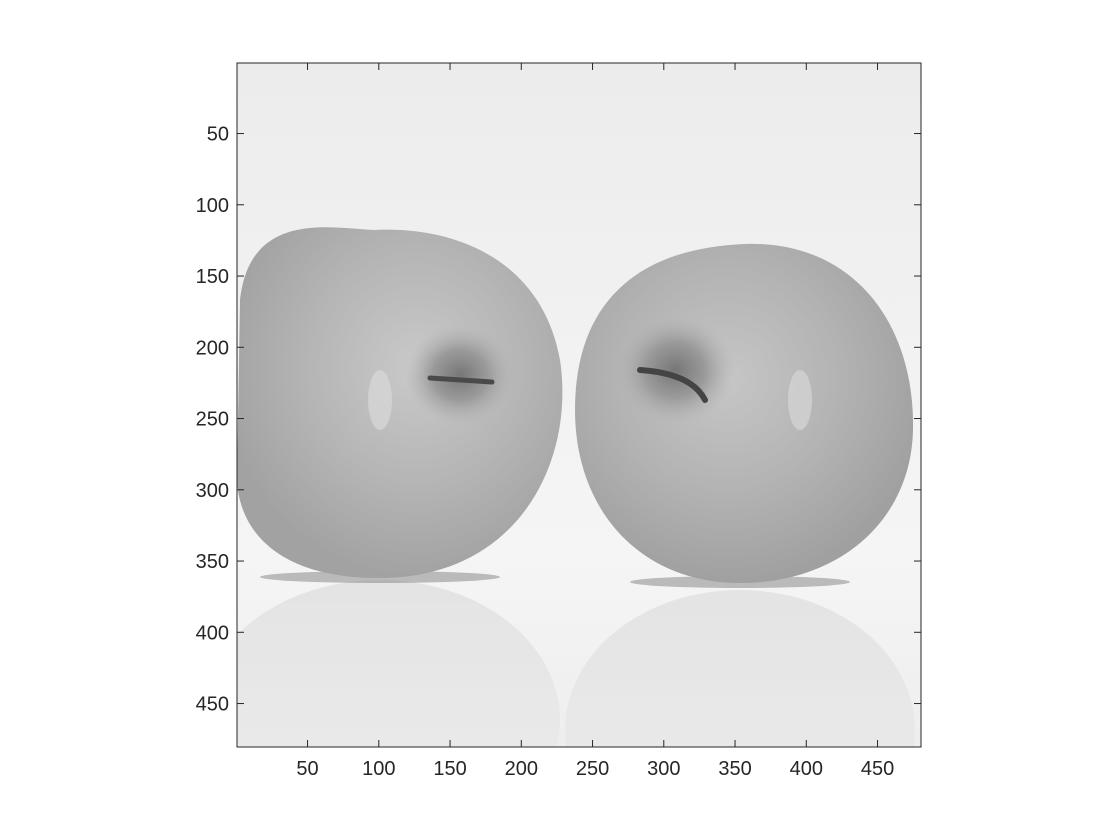  Describe the element at coordinates (449, 769) in the screenshot. I see `x-tick-label: 150` at that location.